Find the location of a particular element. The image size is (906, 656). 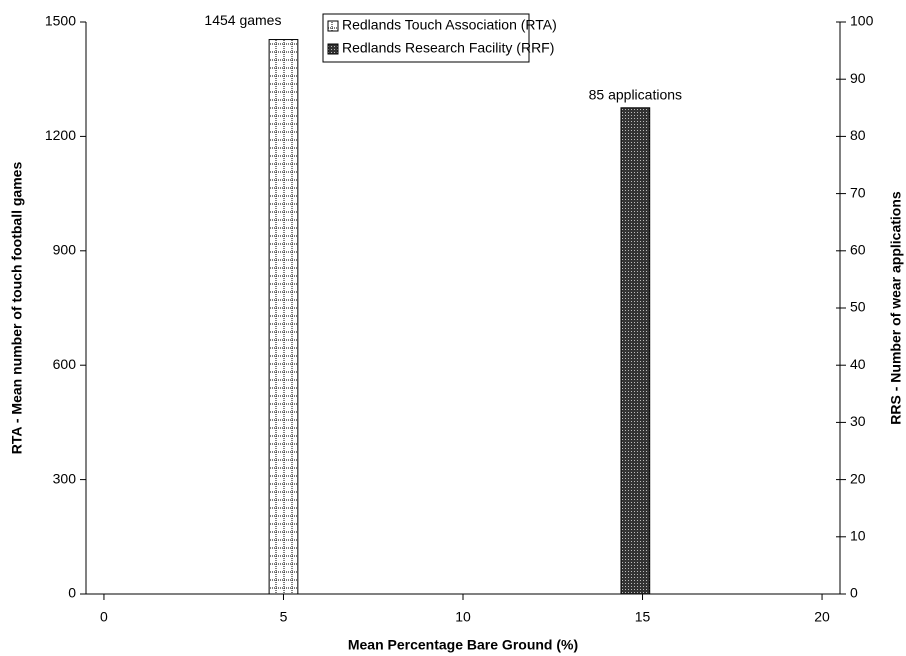

y2-axis-title: RRS - Number of wear applications is located at coordinates (896, 308).